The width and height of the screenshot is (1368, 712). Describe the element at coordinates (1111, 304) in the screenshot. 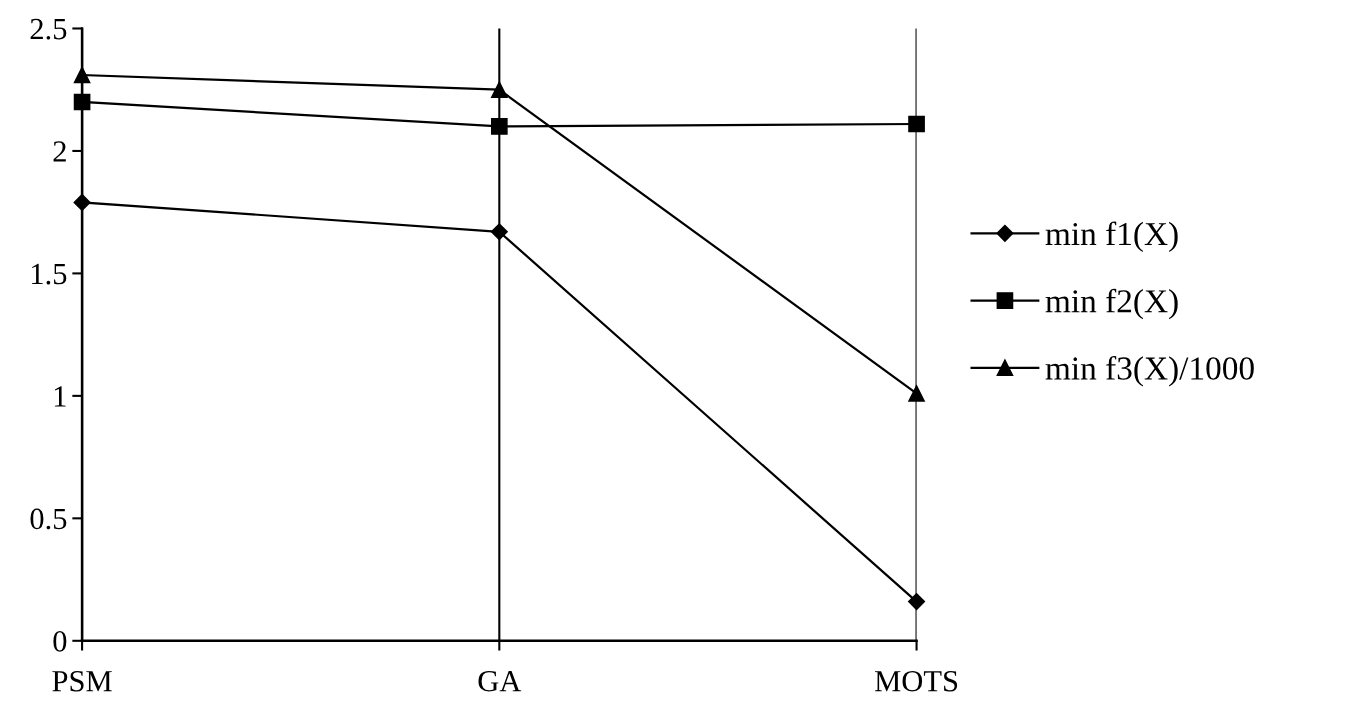

I see `legend-label: min f2(X)` at that location.